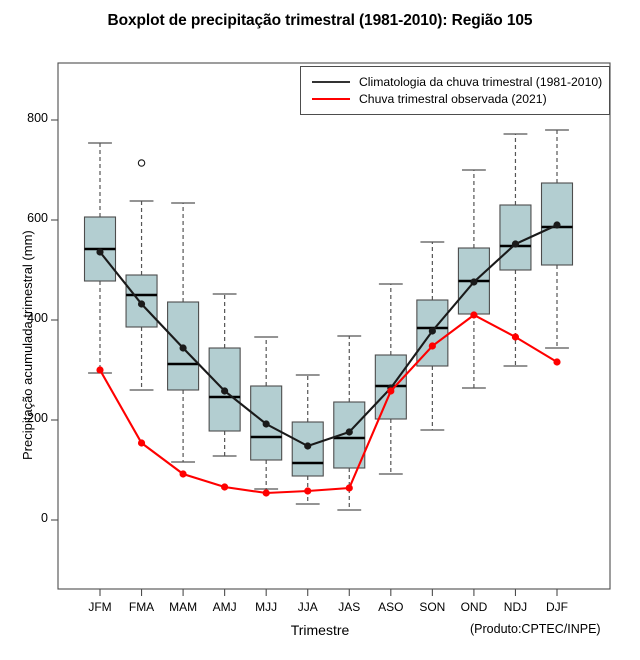 This screenshot has height=660, width=640. I want to click on x-tick-label-mjj: MJJ, so click(266, 607).